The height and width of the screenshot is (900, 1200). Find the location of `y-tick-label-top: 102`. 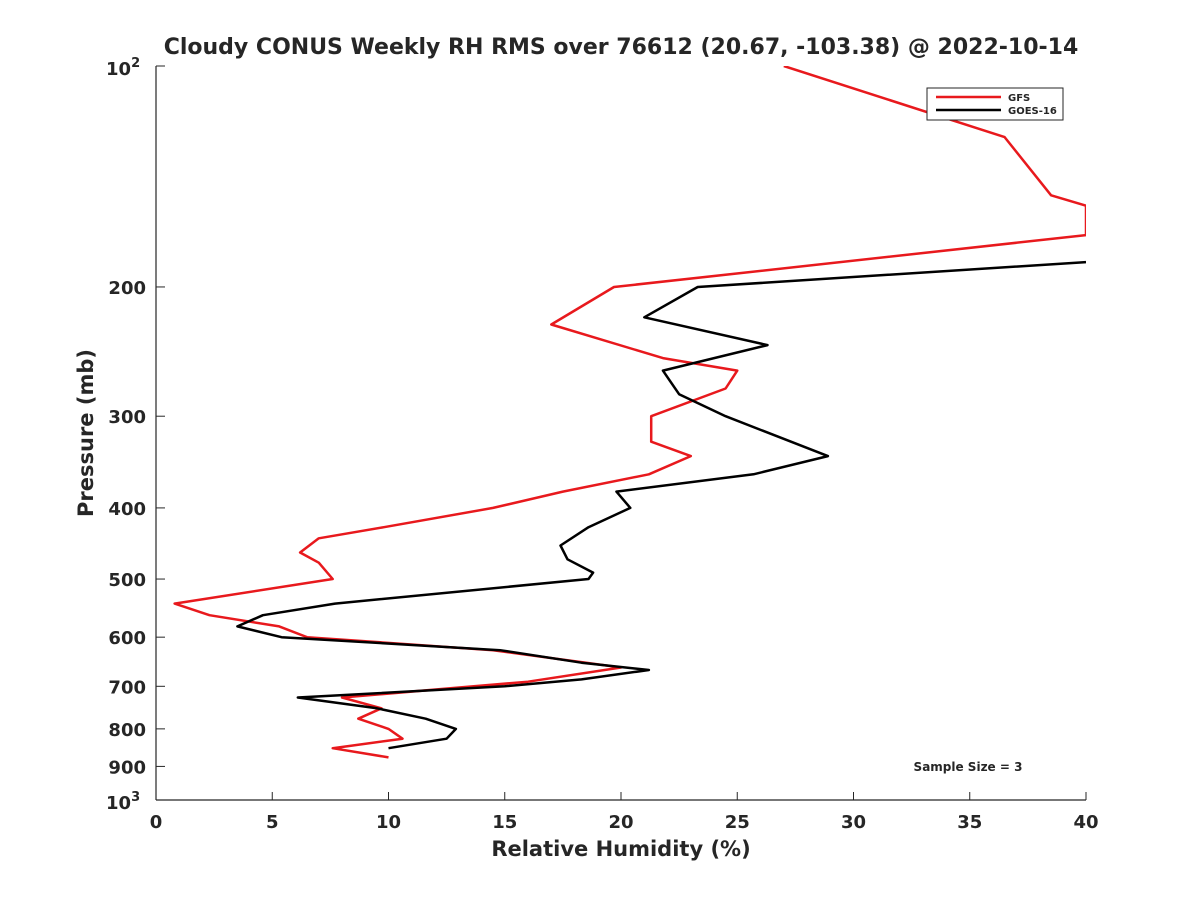

y-tick-label-top: 102 is located at coordinates (123, 68).